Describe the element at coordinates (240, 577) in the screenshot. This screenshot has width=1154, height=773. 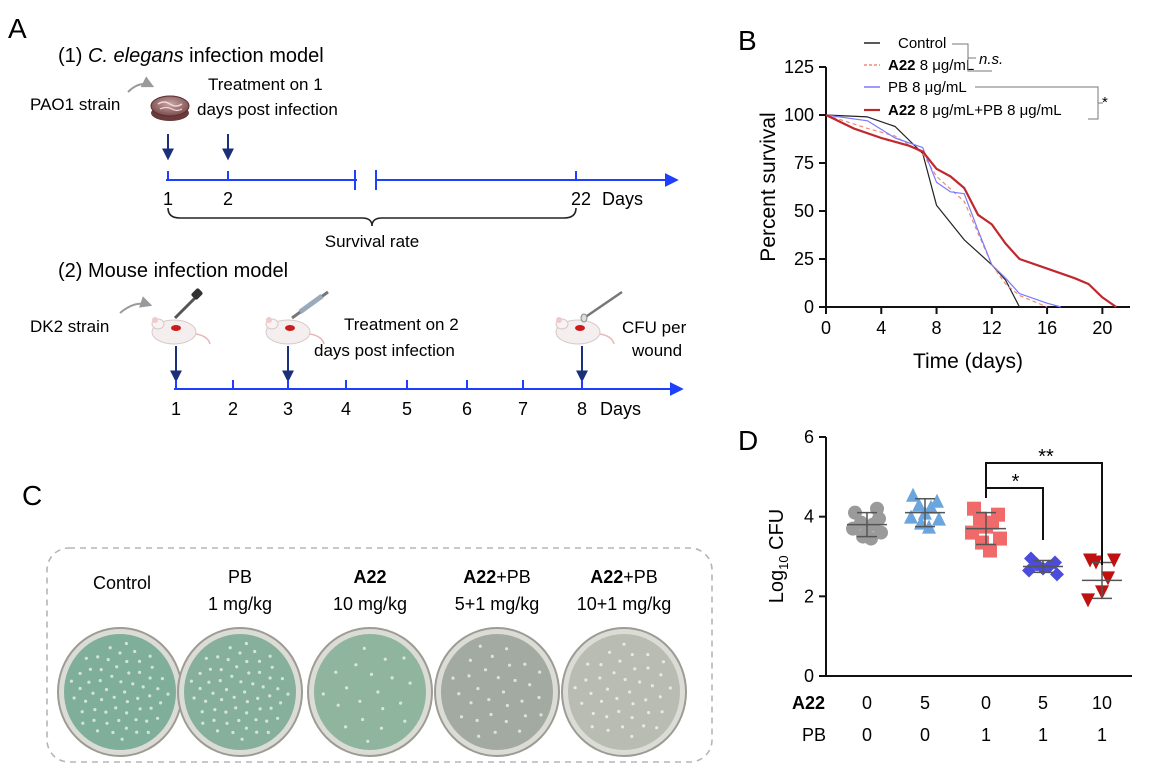
I see `plate-label-line1: PB` at that location.